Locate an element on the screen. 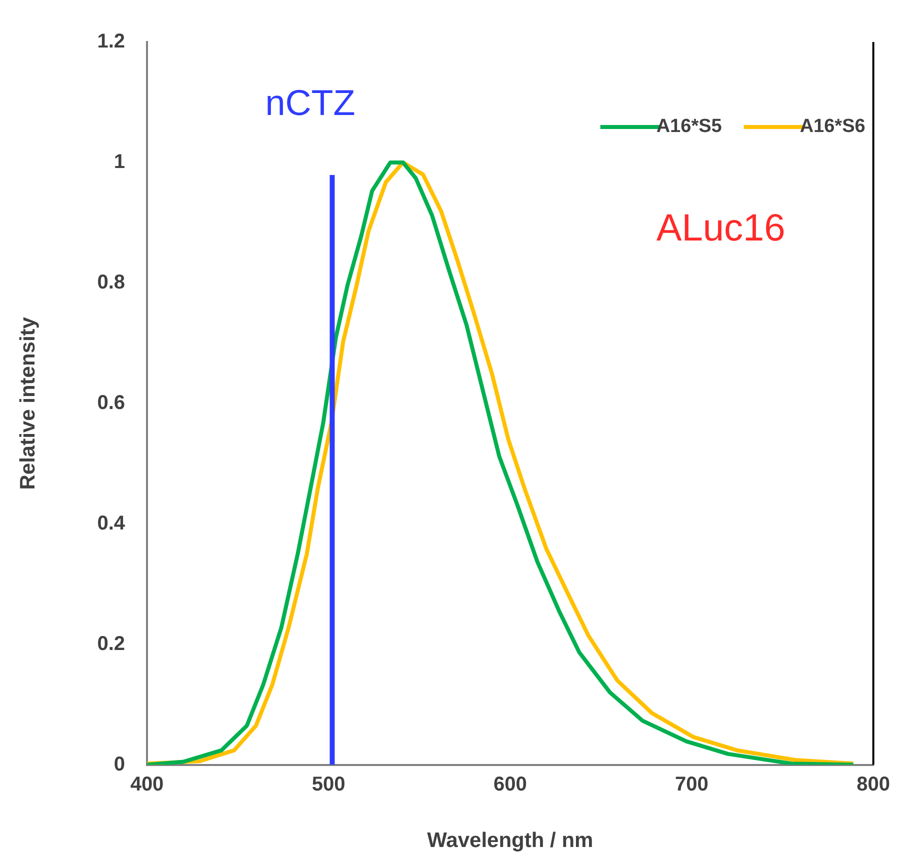 Image resolution: width=906 pixels, height=867 pixels. x-tick-label: 700 is located at coordinates (691, 784).